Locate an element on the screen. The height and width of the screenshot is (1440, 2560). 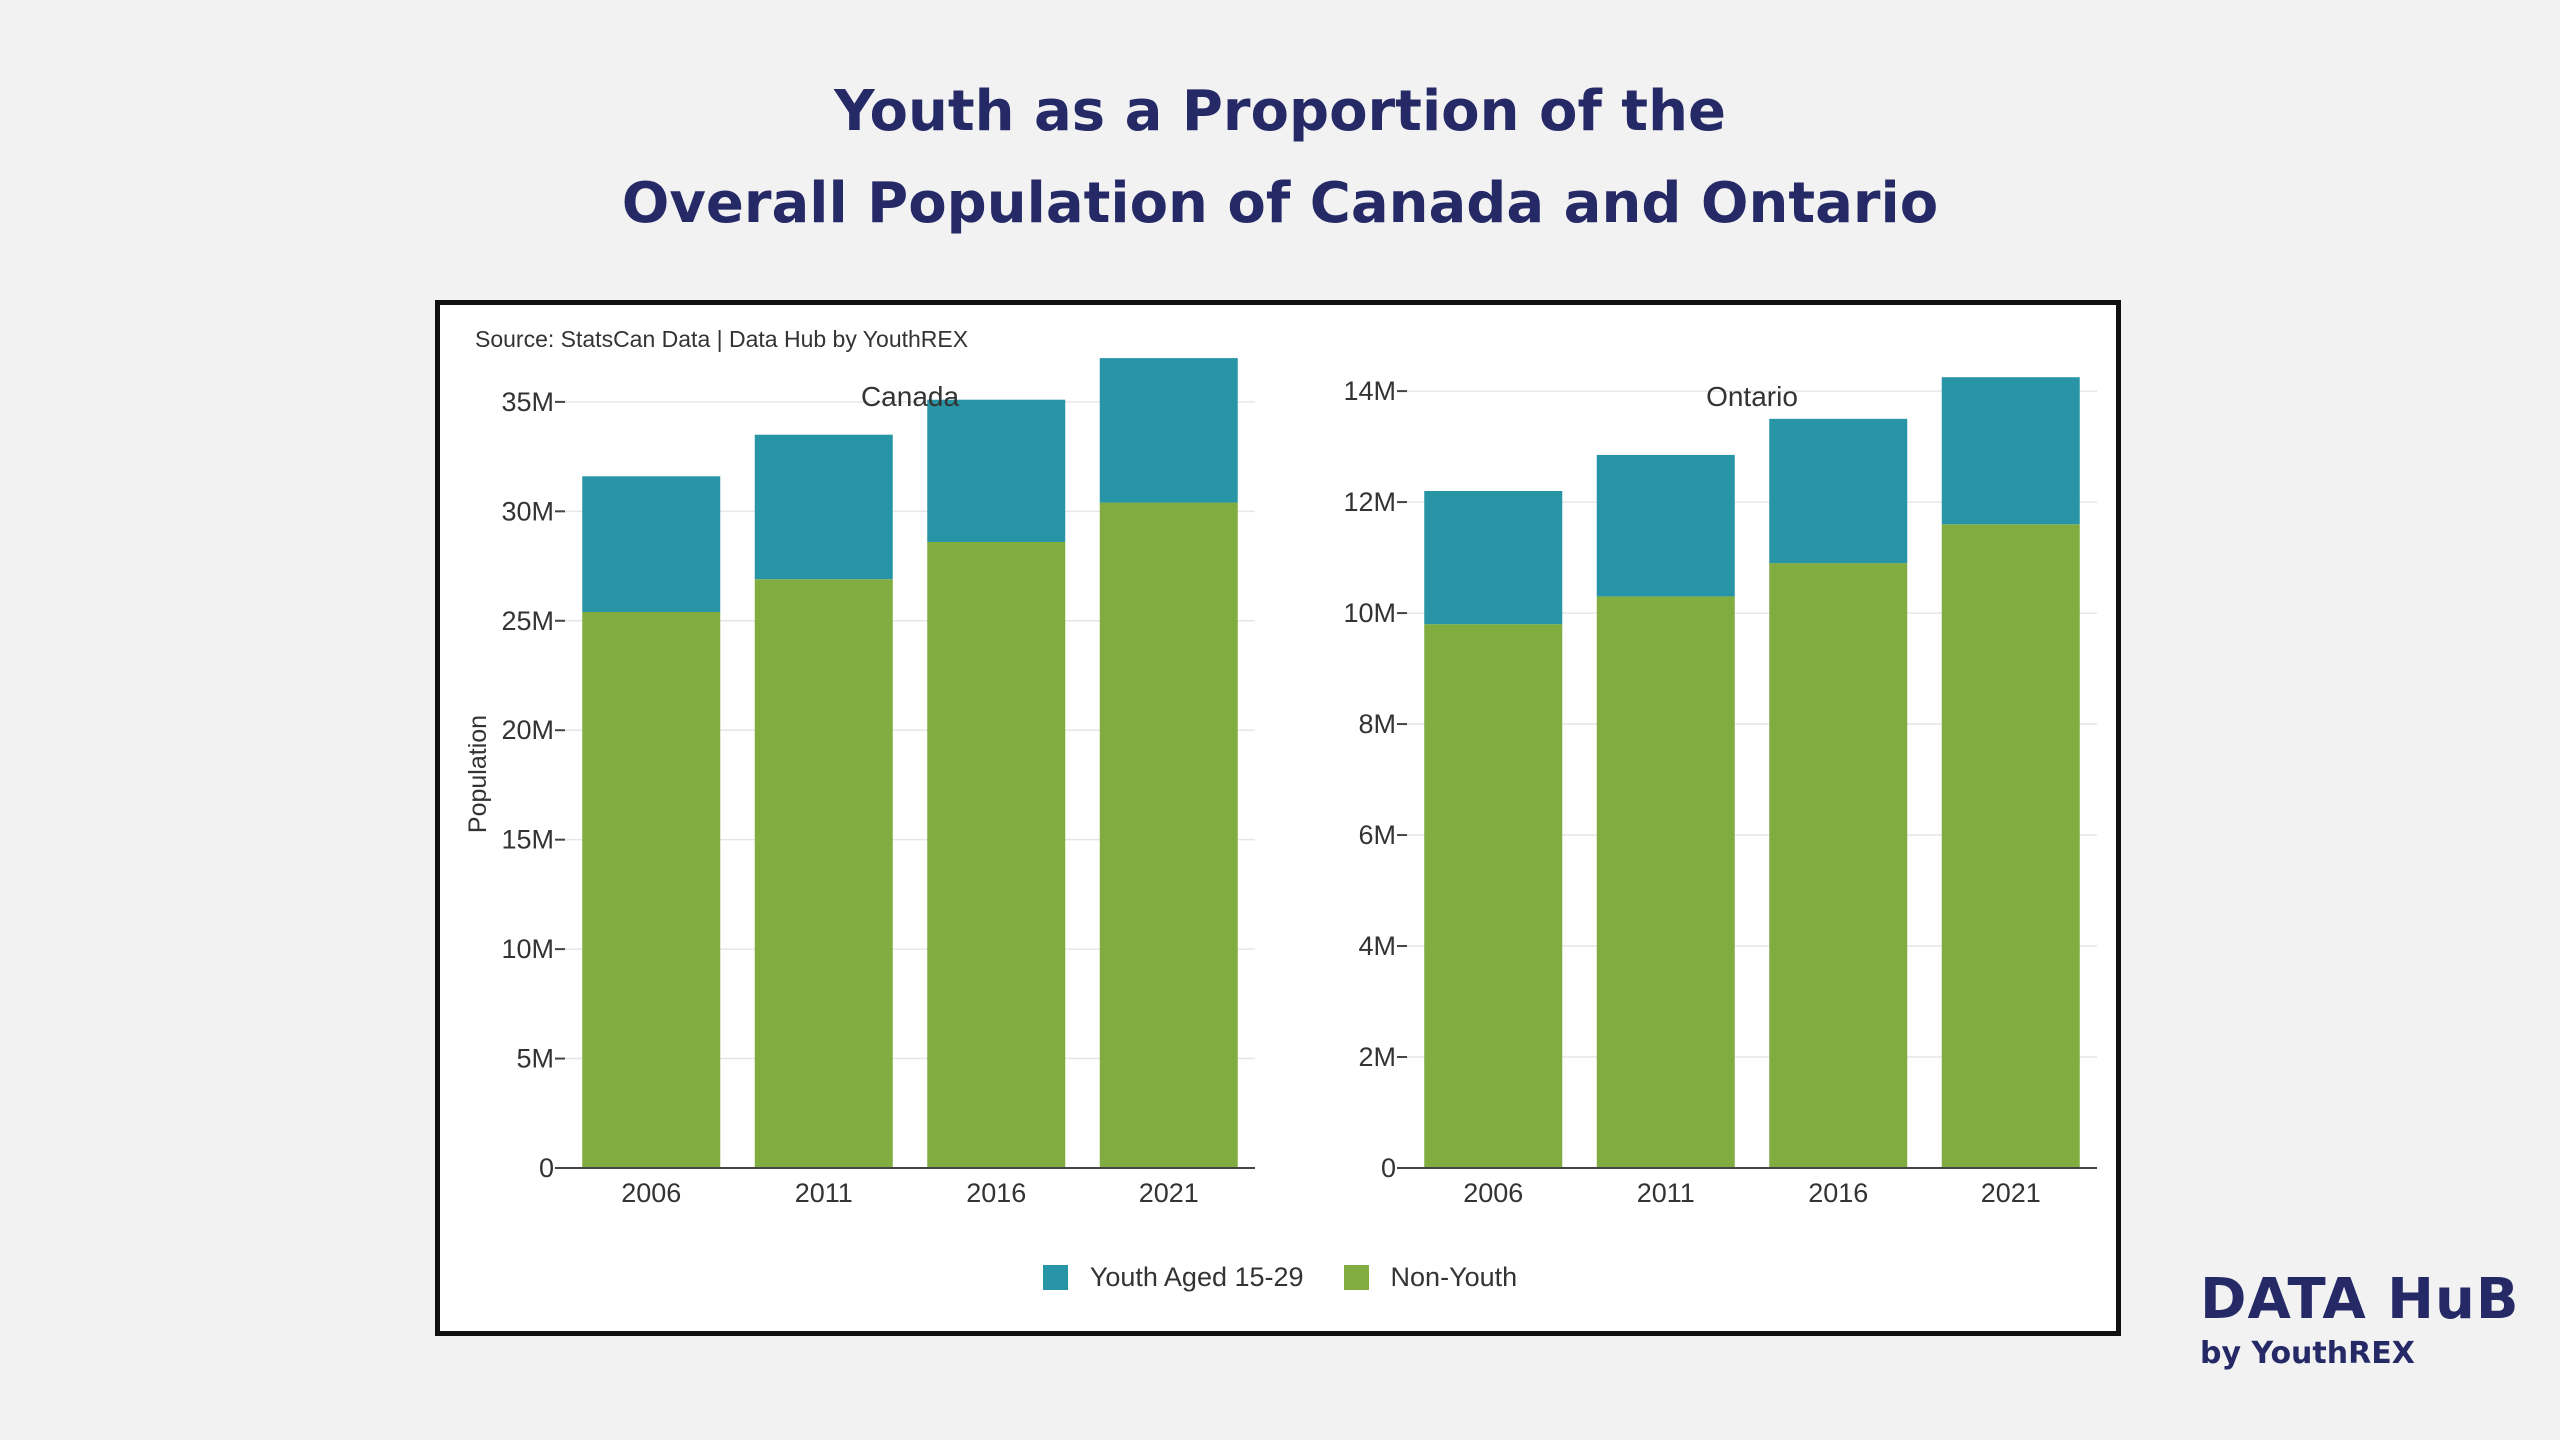
canada-bar-nonyouth-2006 is located at coordinates (651, 890).